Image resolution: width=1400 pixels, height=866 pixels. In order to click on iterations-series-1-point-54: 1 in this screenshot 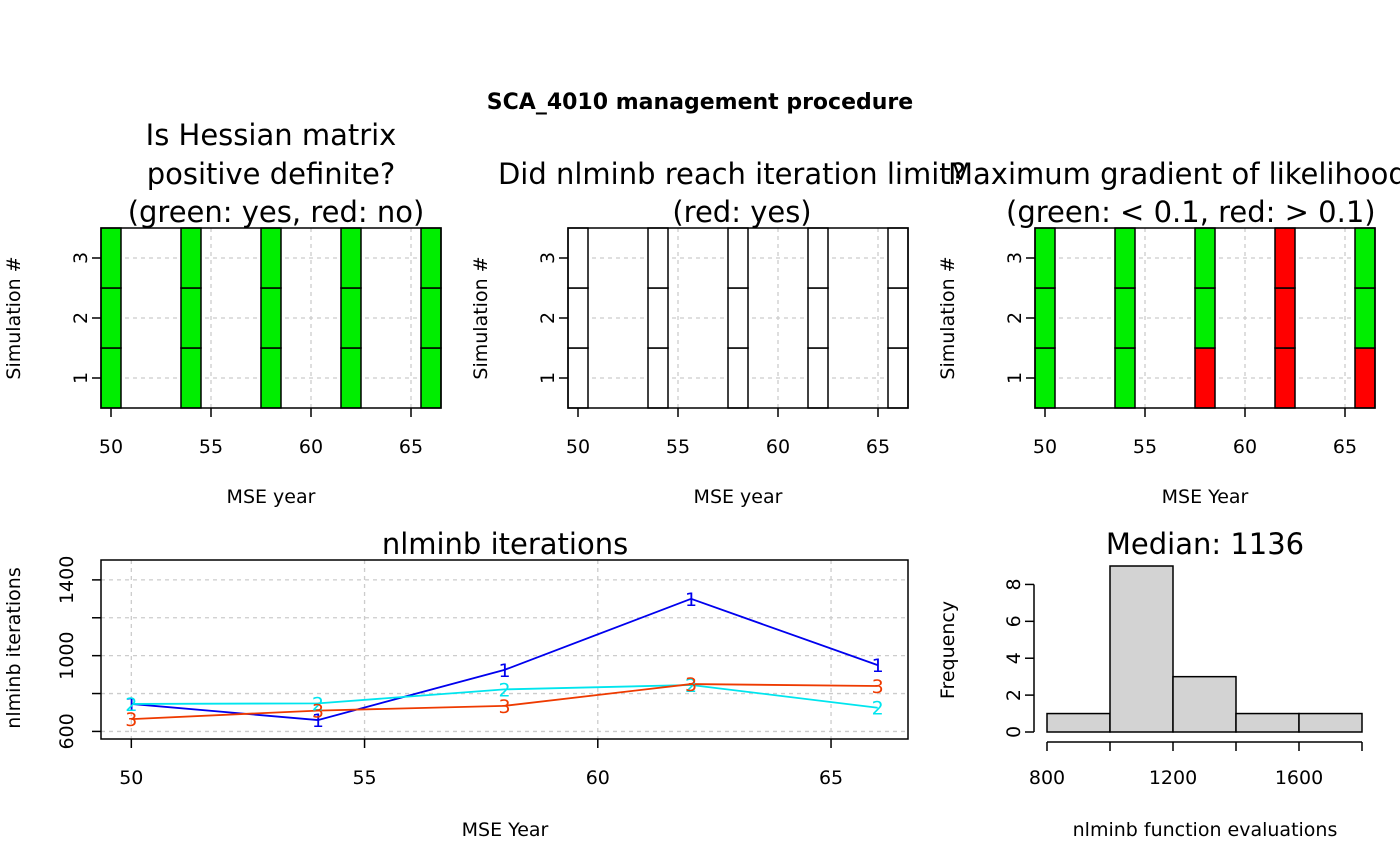, I will do `click(318, 721)`.